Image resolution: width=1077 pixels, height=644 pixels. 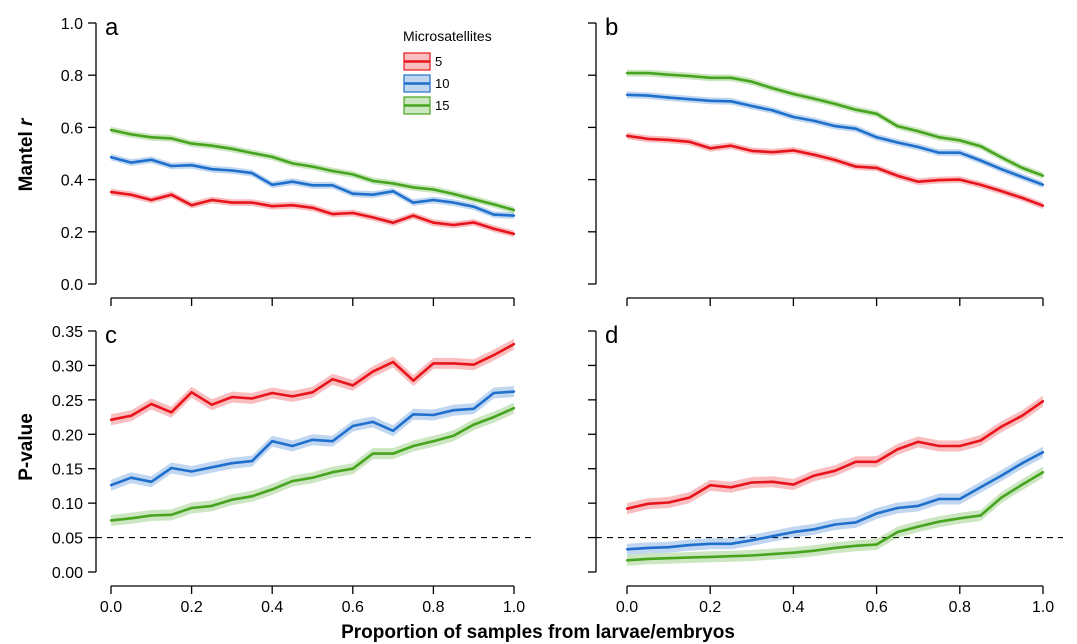 I want to click on legend-item-15: 15, so click(x=426, y=105).